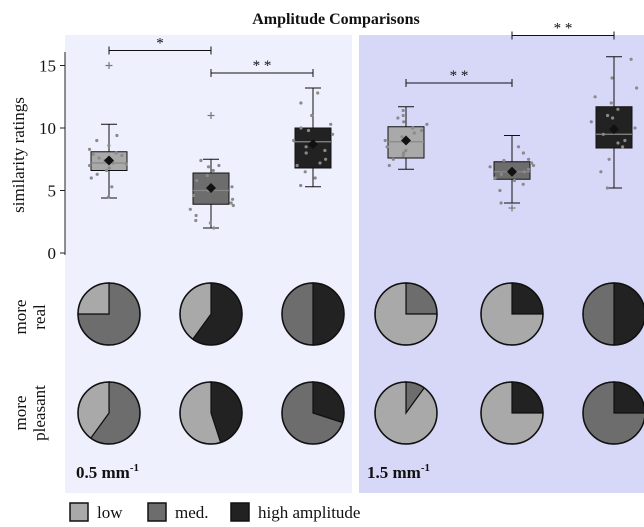  I want to click on legend-swatch-high, so click(240, 512).